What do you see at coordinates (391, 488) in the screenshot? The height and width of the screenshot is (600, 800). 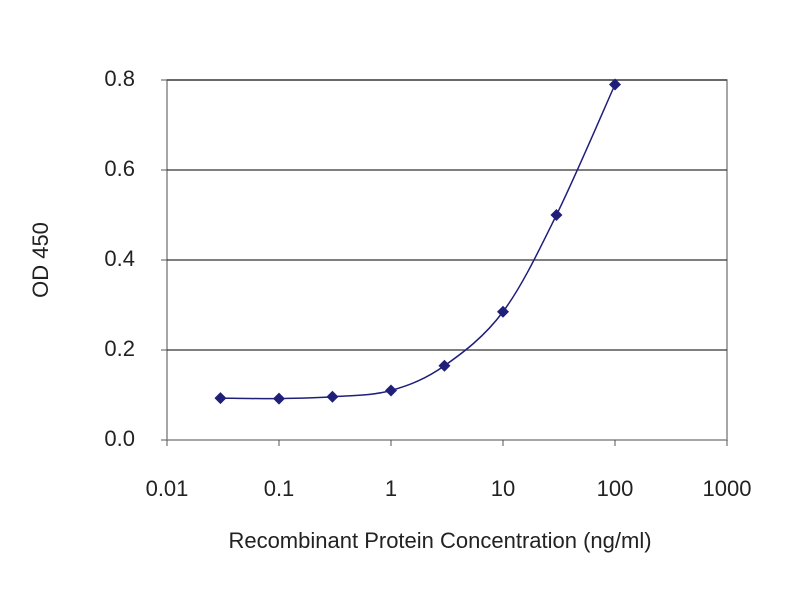 I see `x-tick-label: 1` at bounding box center [391, 488].